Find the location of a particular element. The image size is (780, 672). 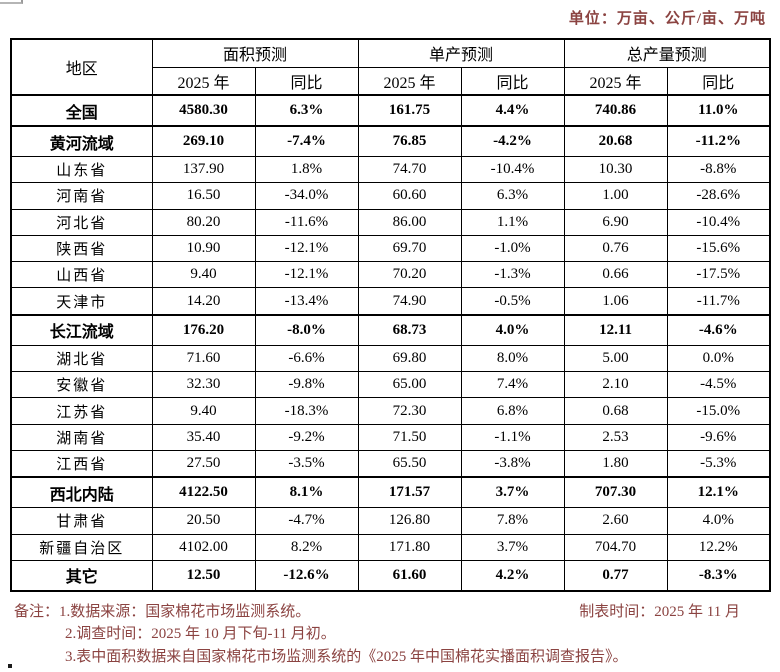

header-output-forecast: 总产量预测 is located at coordinates (667, 53).